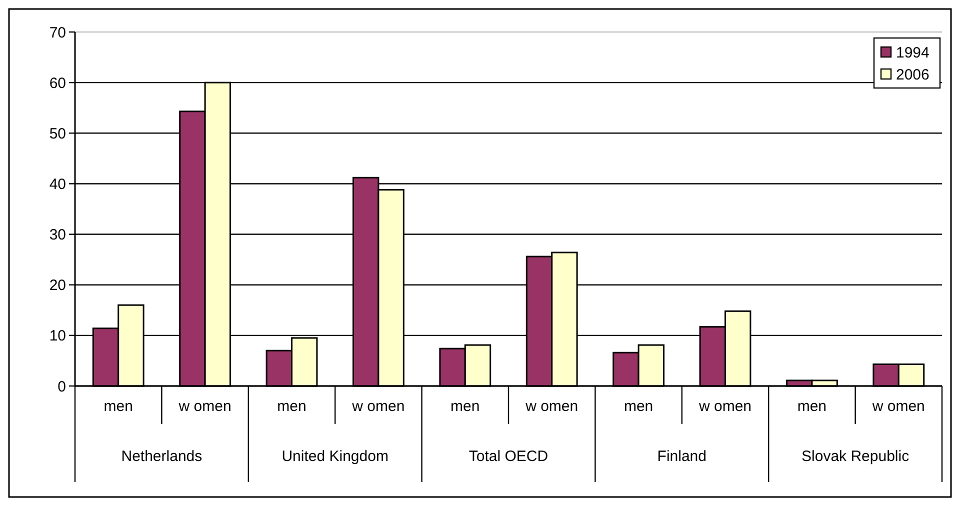  I want to click on y-tick-label: 70, so click(57, 33).